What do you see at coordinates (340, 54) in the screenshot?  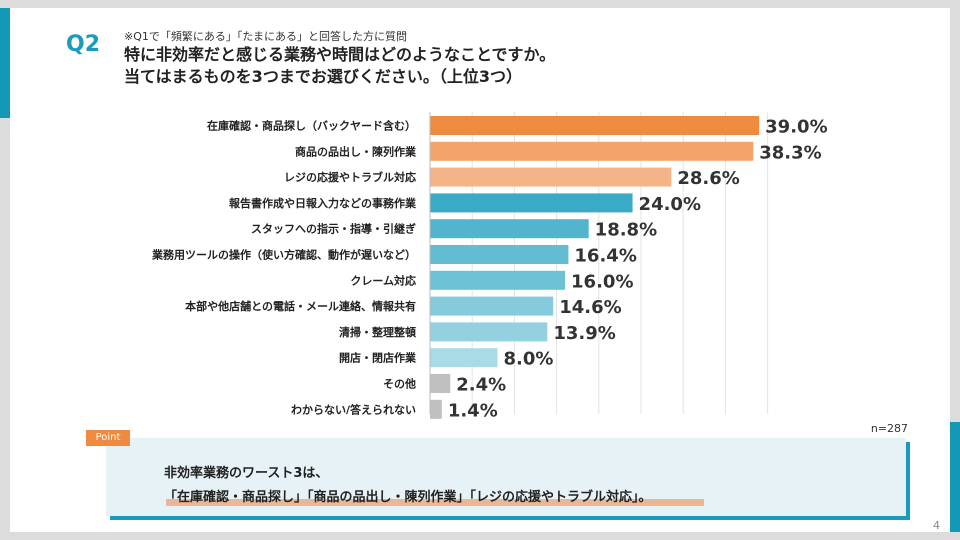 I see `question-line-1: 特に非効率だと感じる業務や時間はどのようなことですか。` at bounding box center [340, 54].